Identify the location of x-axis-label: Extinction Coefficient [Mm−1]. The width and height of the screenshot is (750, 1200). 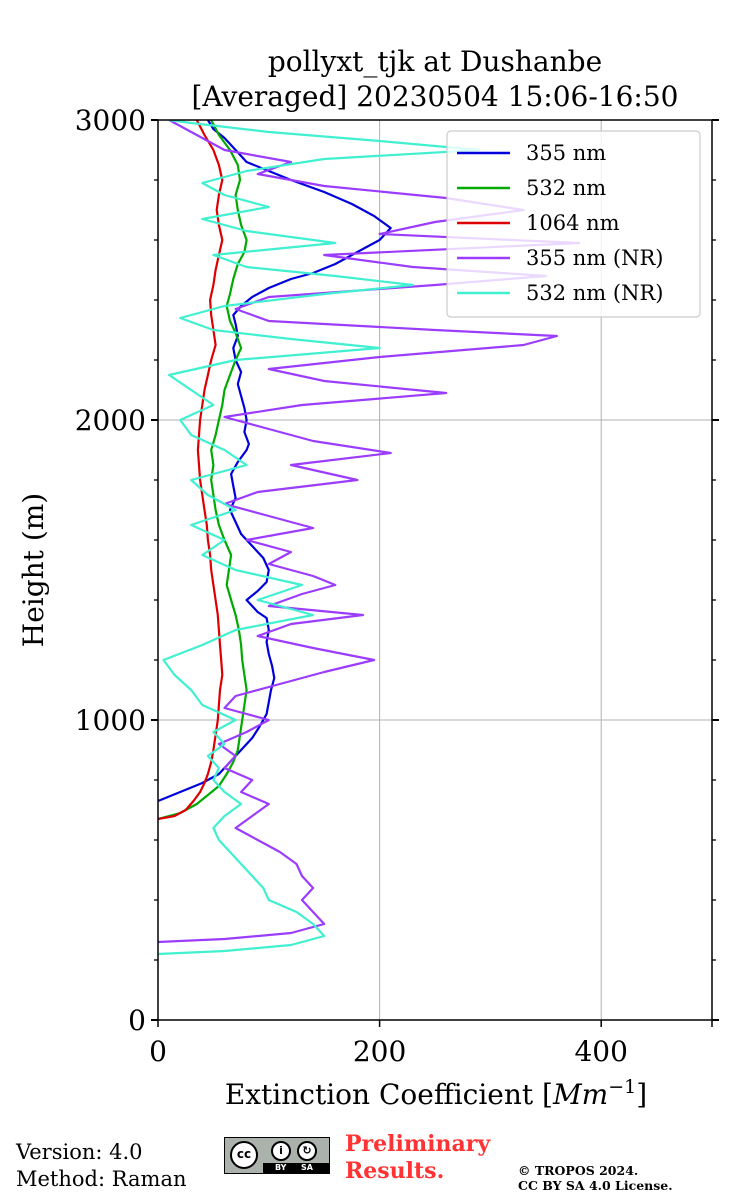
(436, 1093).